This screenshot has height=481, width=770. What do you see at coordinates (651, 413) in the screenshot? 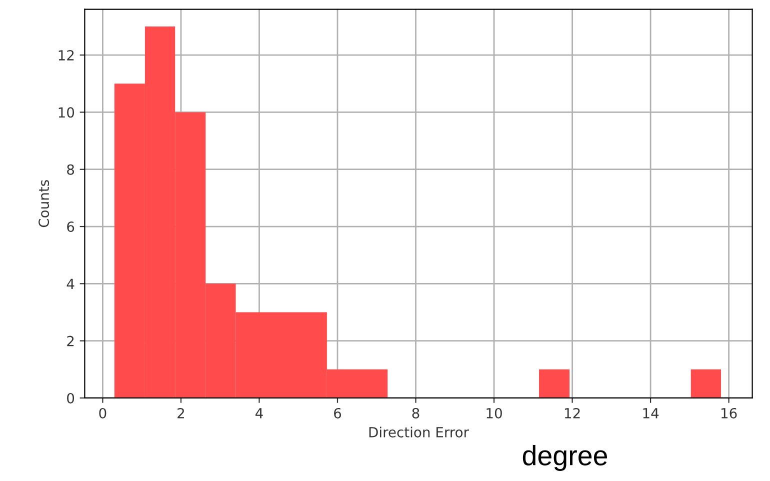
I see `x-tick-label: 14` at bounding box center [651, 413].